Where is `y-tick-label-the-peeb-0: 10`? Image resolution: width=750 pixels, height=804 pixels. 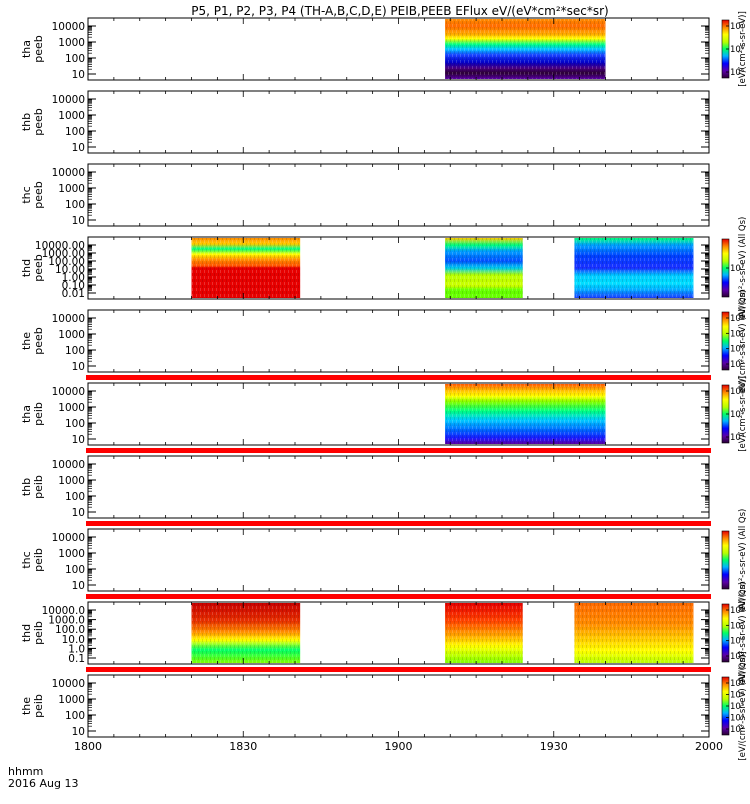
y-tick-label-the-peeb-0: 10 is located at coordinates (78, 367).